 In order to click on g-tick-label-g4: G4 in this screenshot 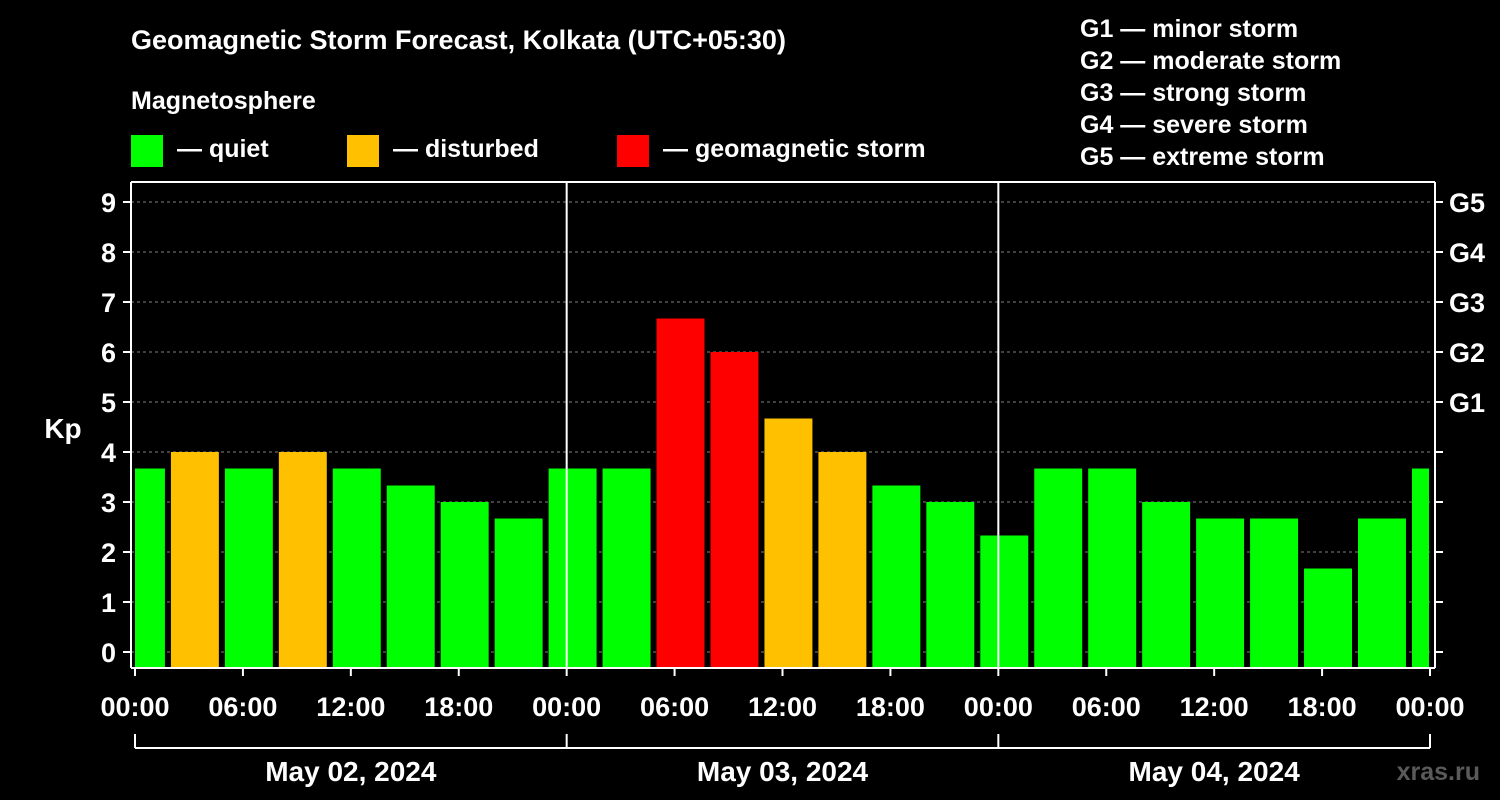, I will do `click(1467, 253)`.